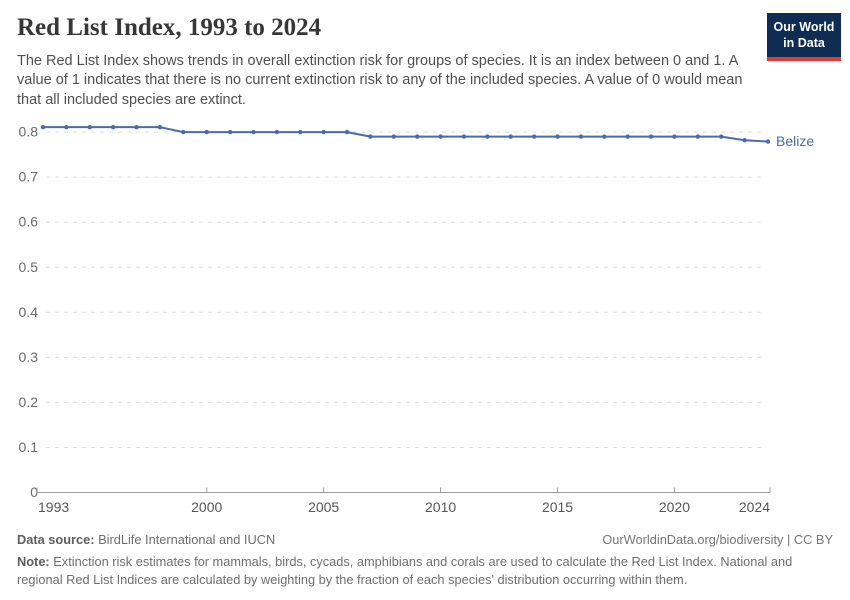  I want to click on x-axis-tick-label: 2005, so click(323, 507).